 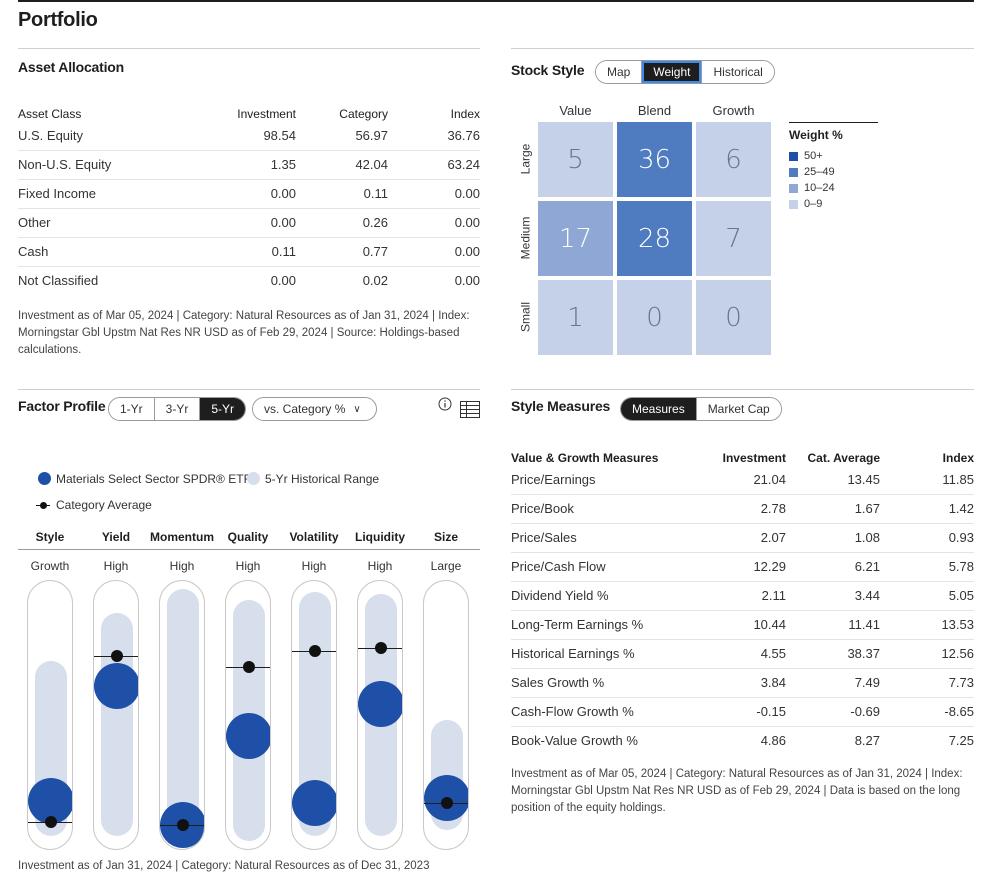 I want to click on cell-value: 12.56, so click(x=927, y=654).